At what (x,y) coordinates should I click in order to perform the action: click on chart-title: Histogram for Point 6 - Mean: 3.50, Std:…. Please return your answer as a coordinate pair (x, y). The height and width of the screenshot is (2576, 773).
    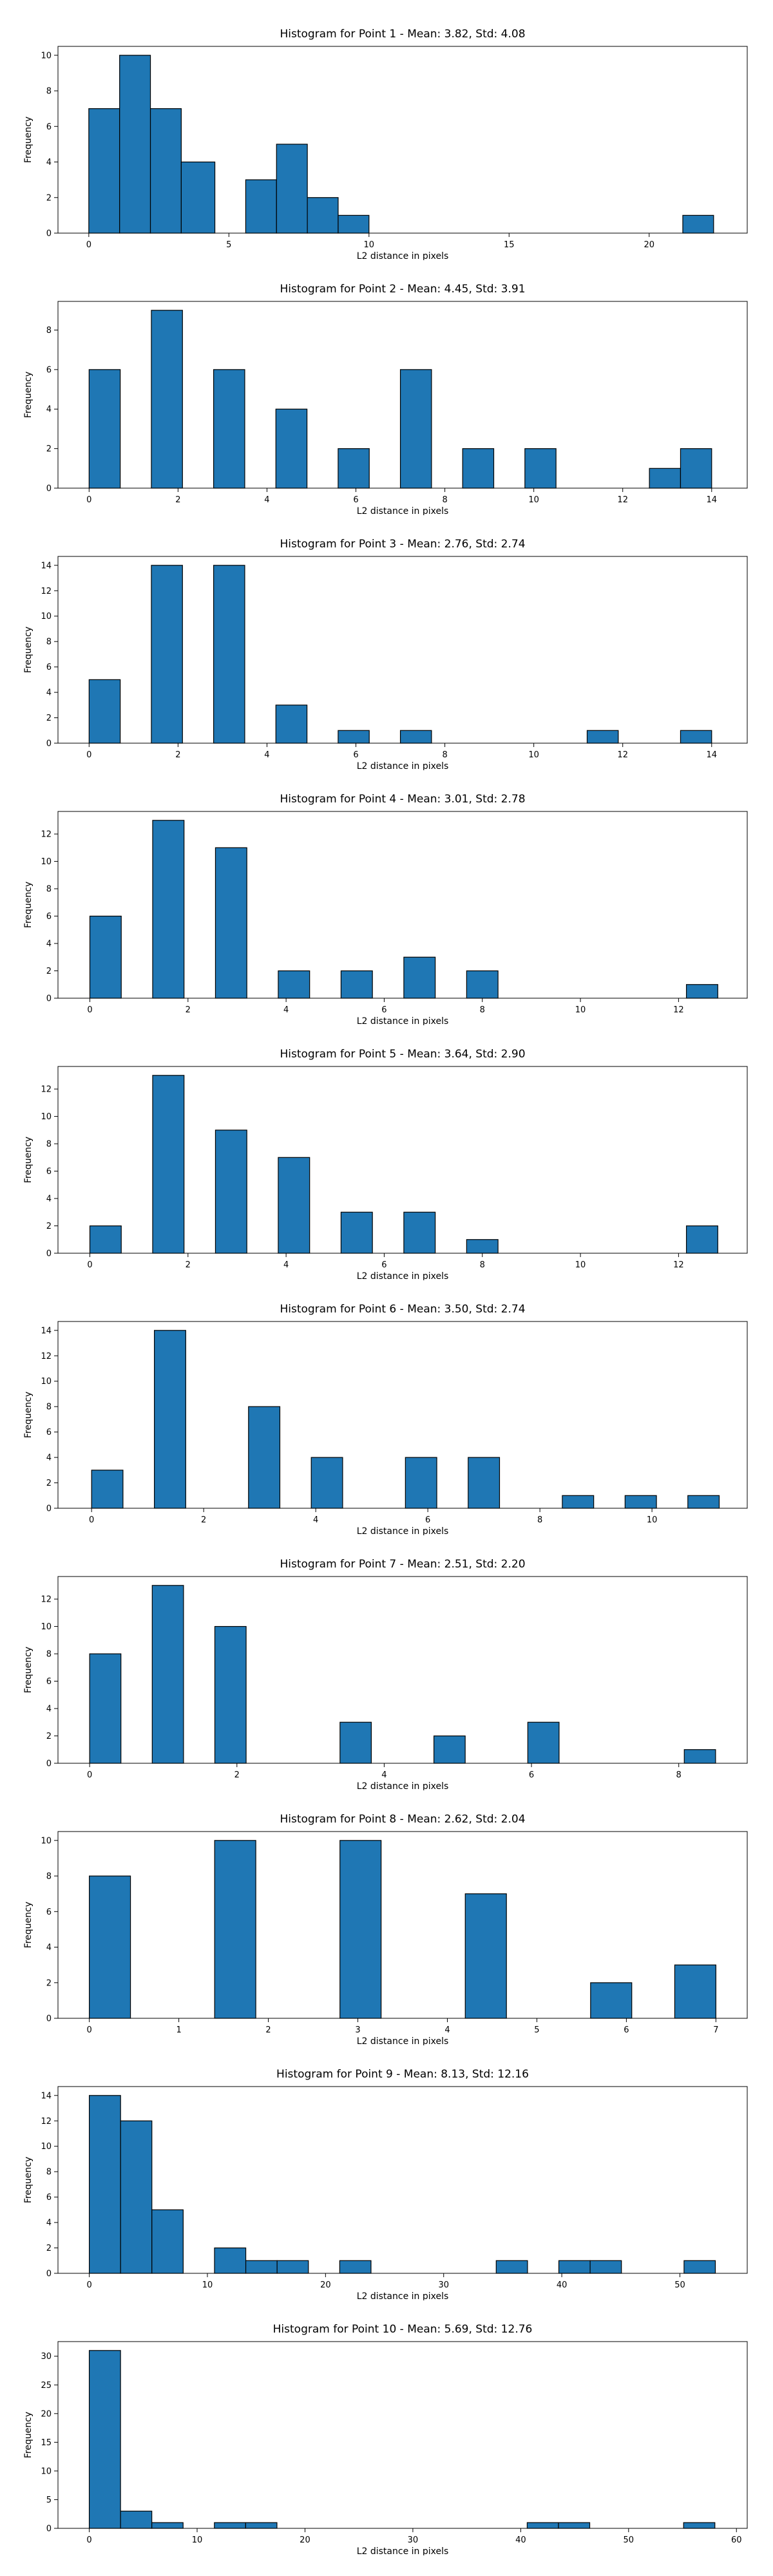
    Looking at the image, I should click on (402, 1309).